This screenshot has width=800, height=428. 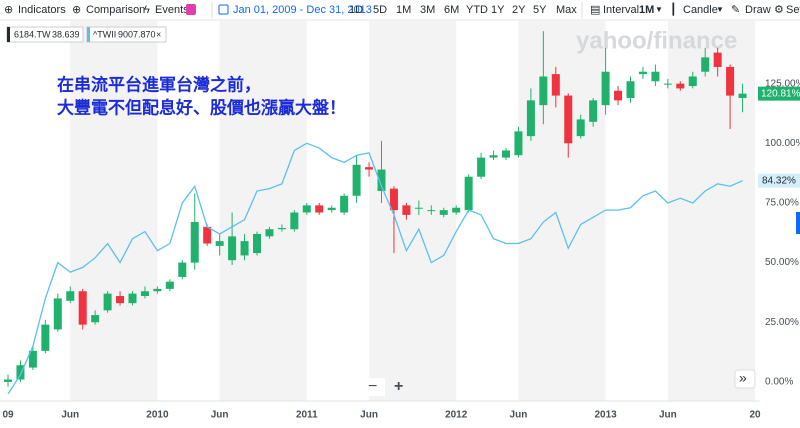 I want to click on side-tab, so click(x=798, y=223).